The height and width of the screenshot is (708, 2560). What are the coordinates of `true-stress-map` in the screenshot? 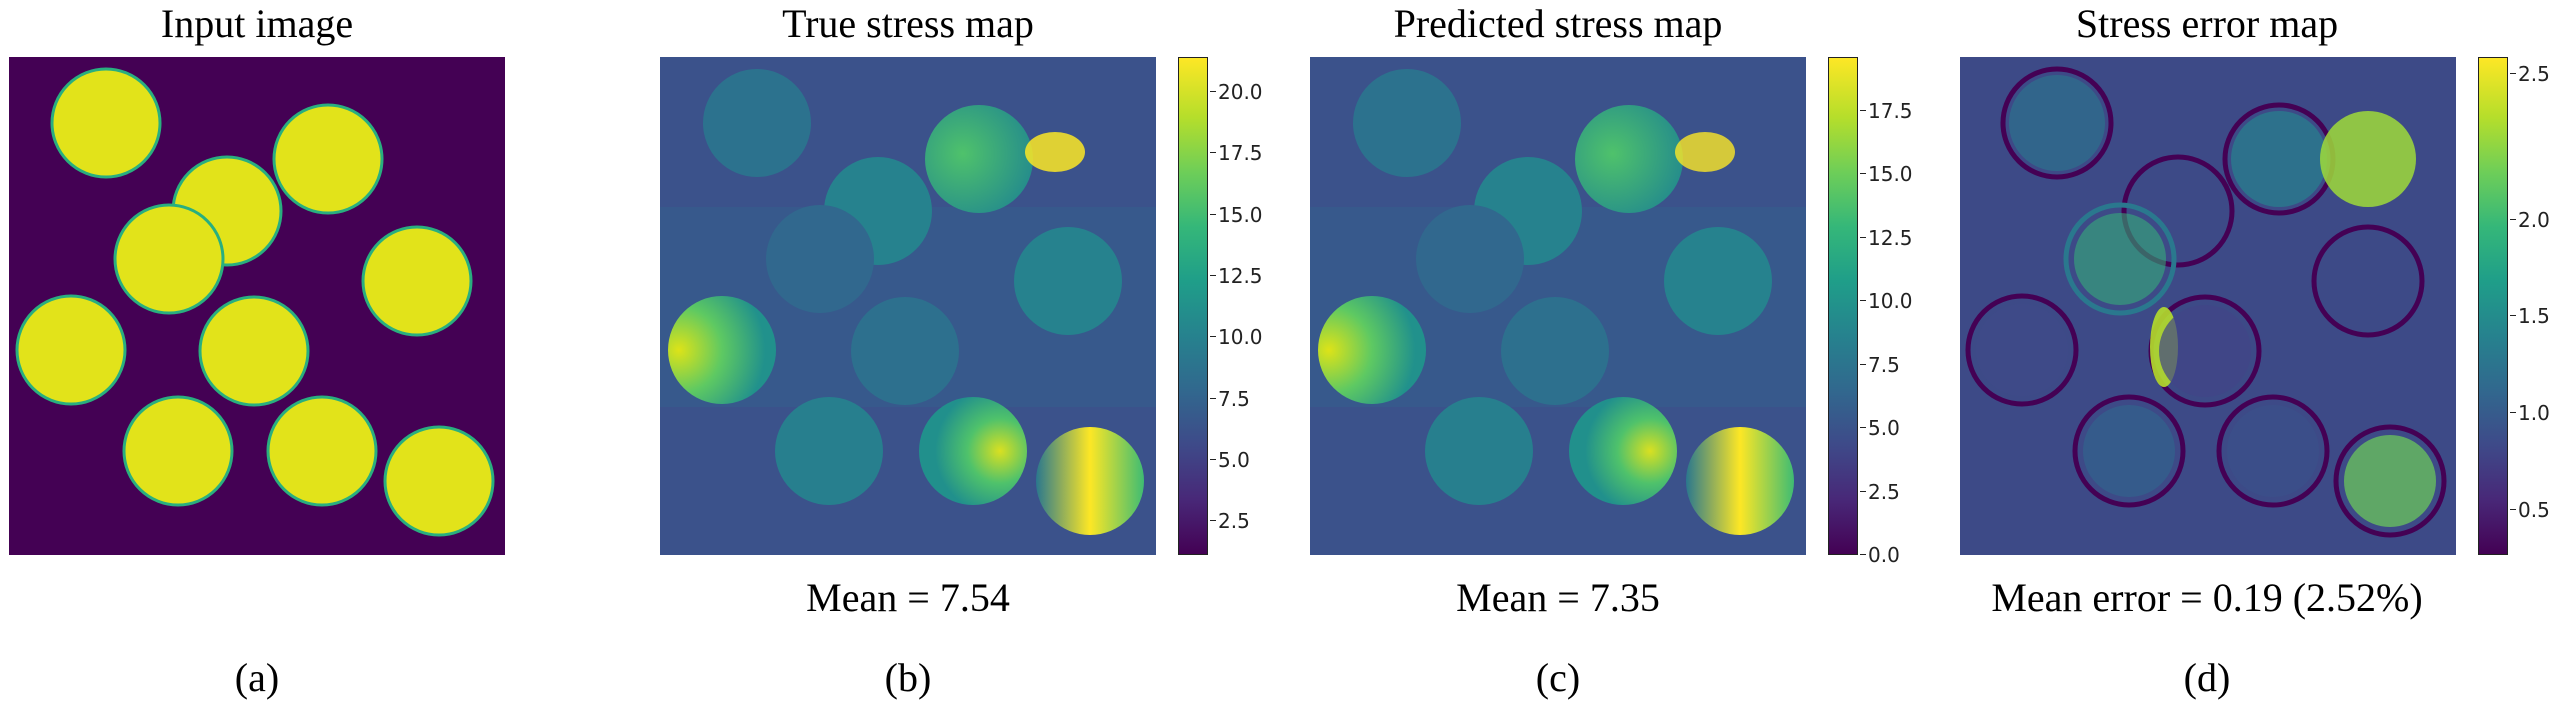 It's located at (908, 306).